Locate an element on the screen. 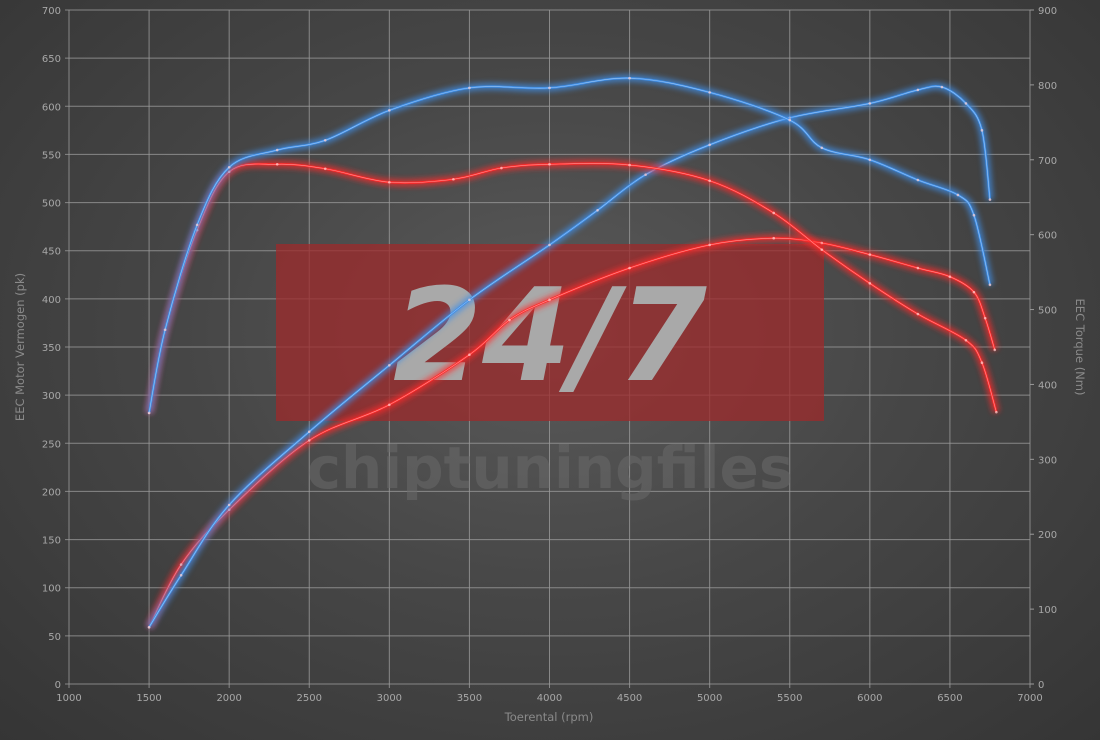  y-left-tick-label: 600 is located at coordinates (51, 107).